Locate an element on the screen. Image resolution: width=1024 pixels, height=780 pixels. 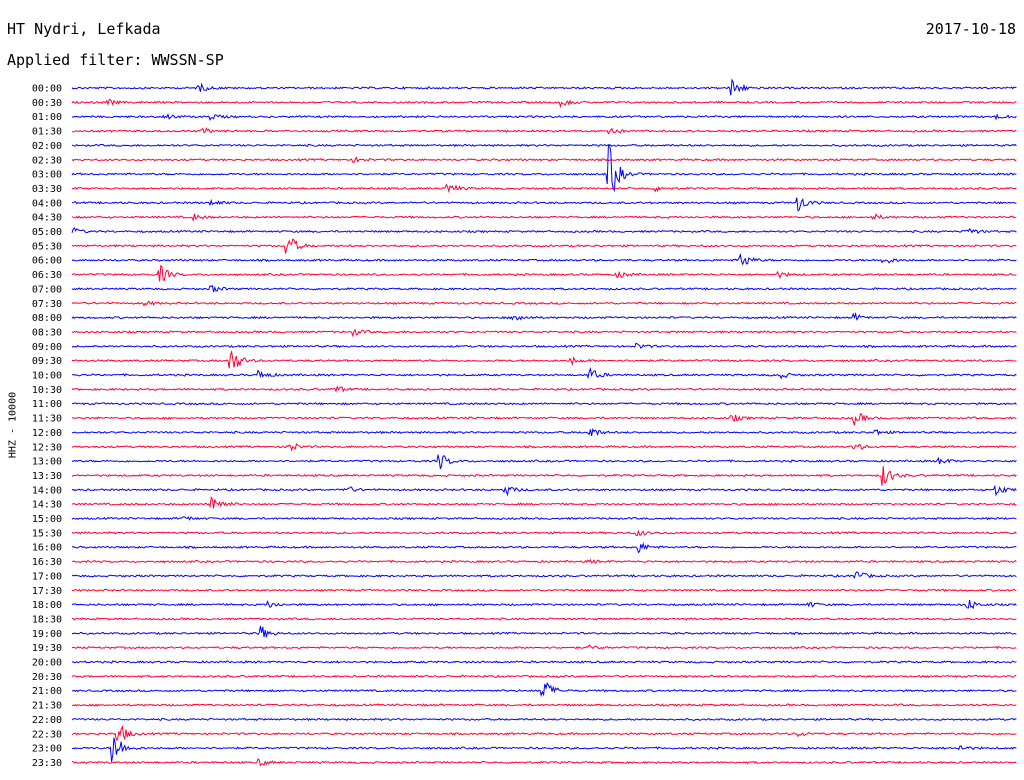
time-tick-label: 11:30 is located at coordinates (47, 419).